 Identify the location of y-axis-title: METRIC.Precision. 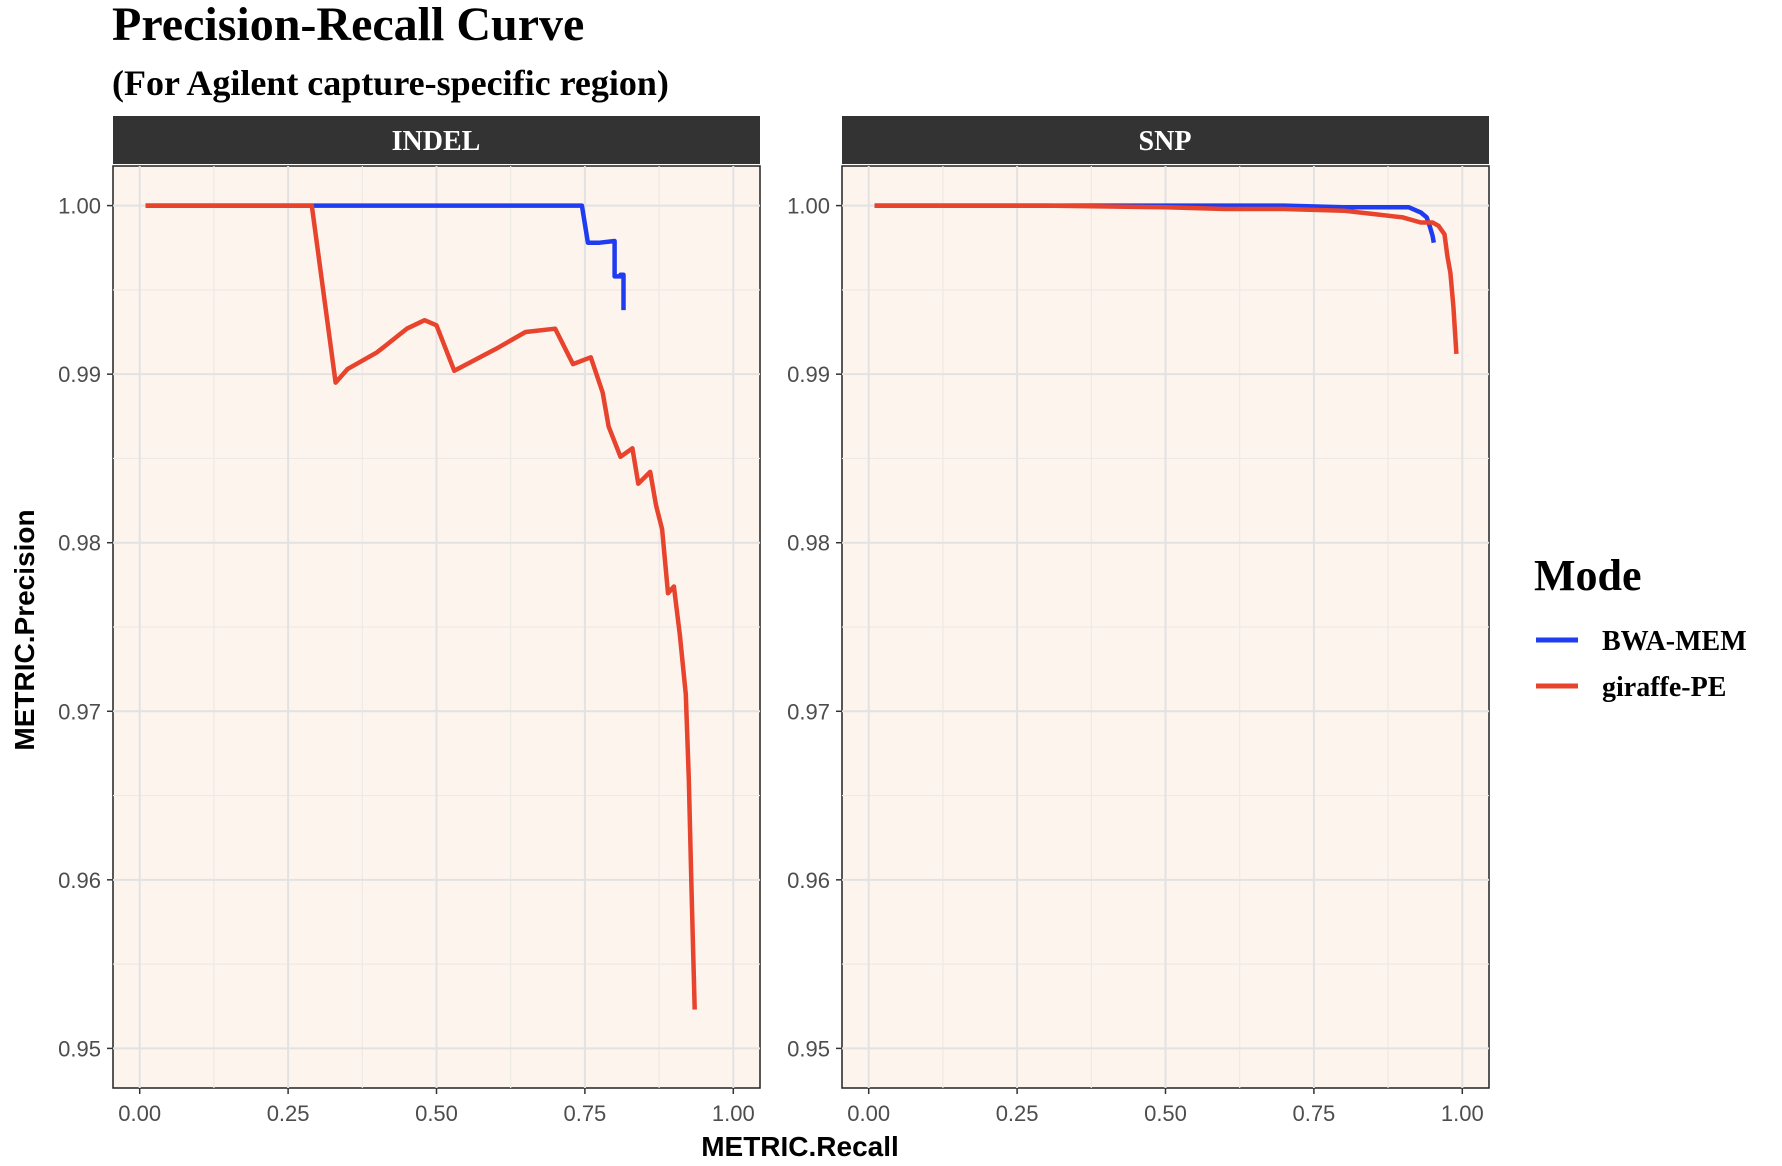
(24, 629).